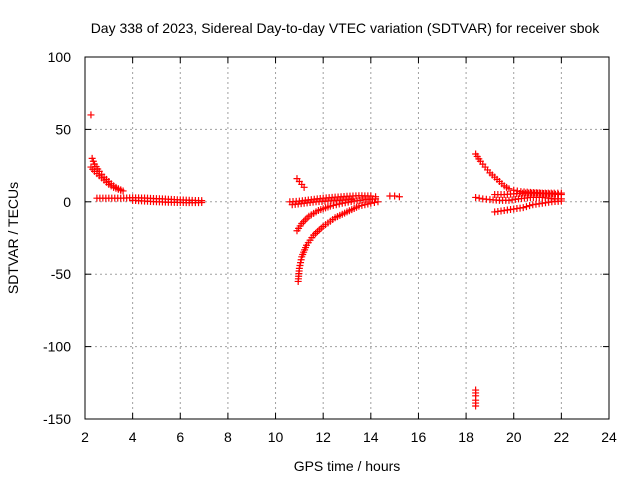 The width and height of the screenshot is (640, 480). Describe the element at coordinates (562, 437) in the screenshot. I see `x-tick-label: 22` at that location.